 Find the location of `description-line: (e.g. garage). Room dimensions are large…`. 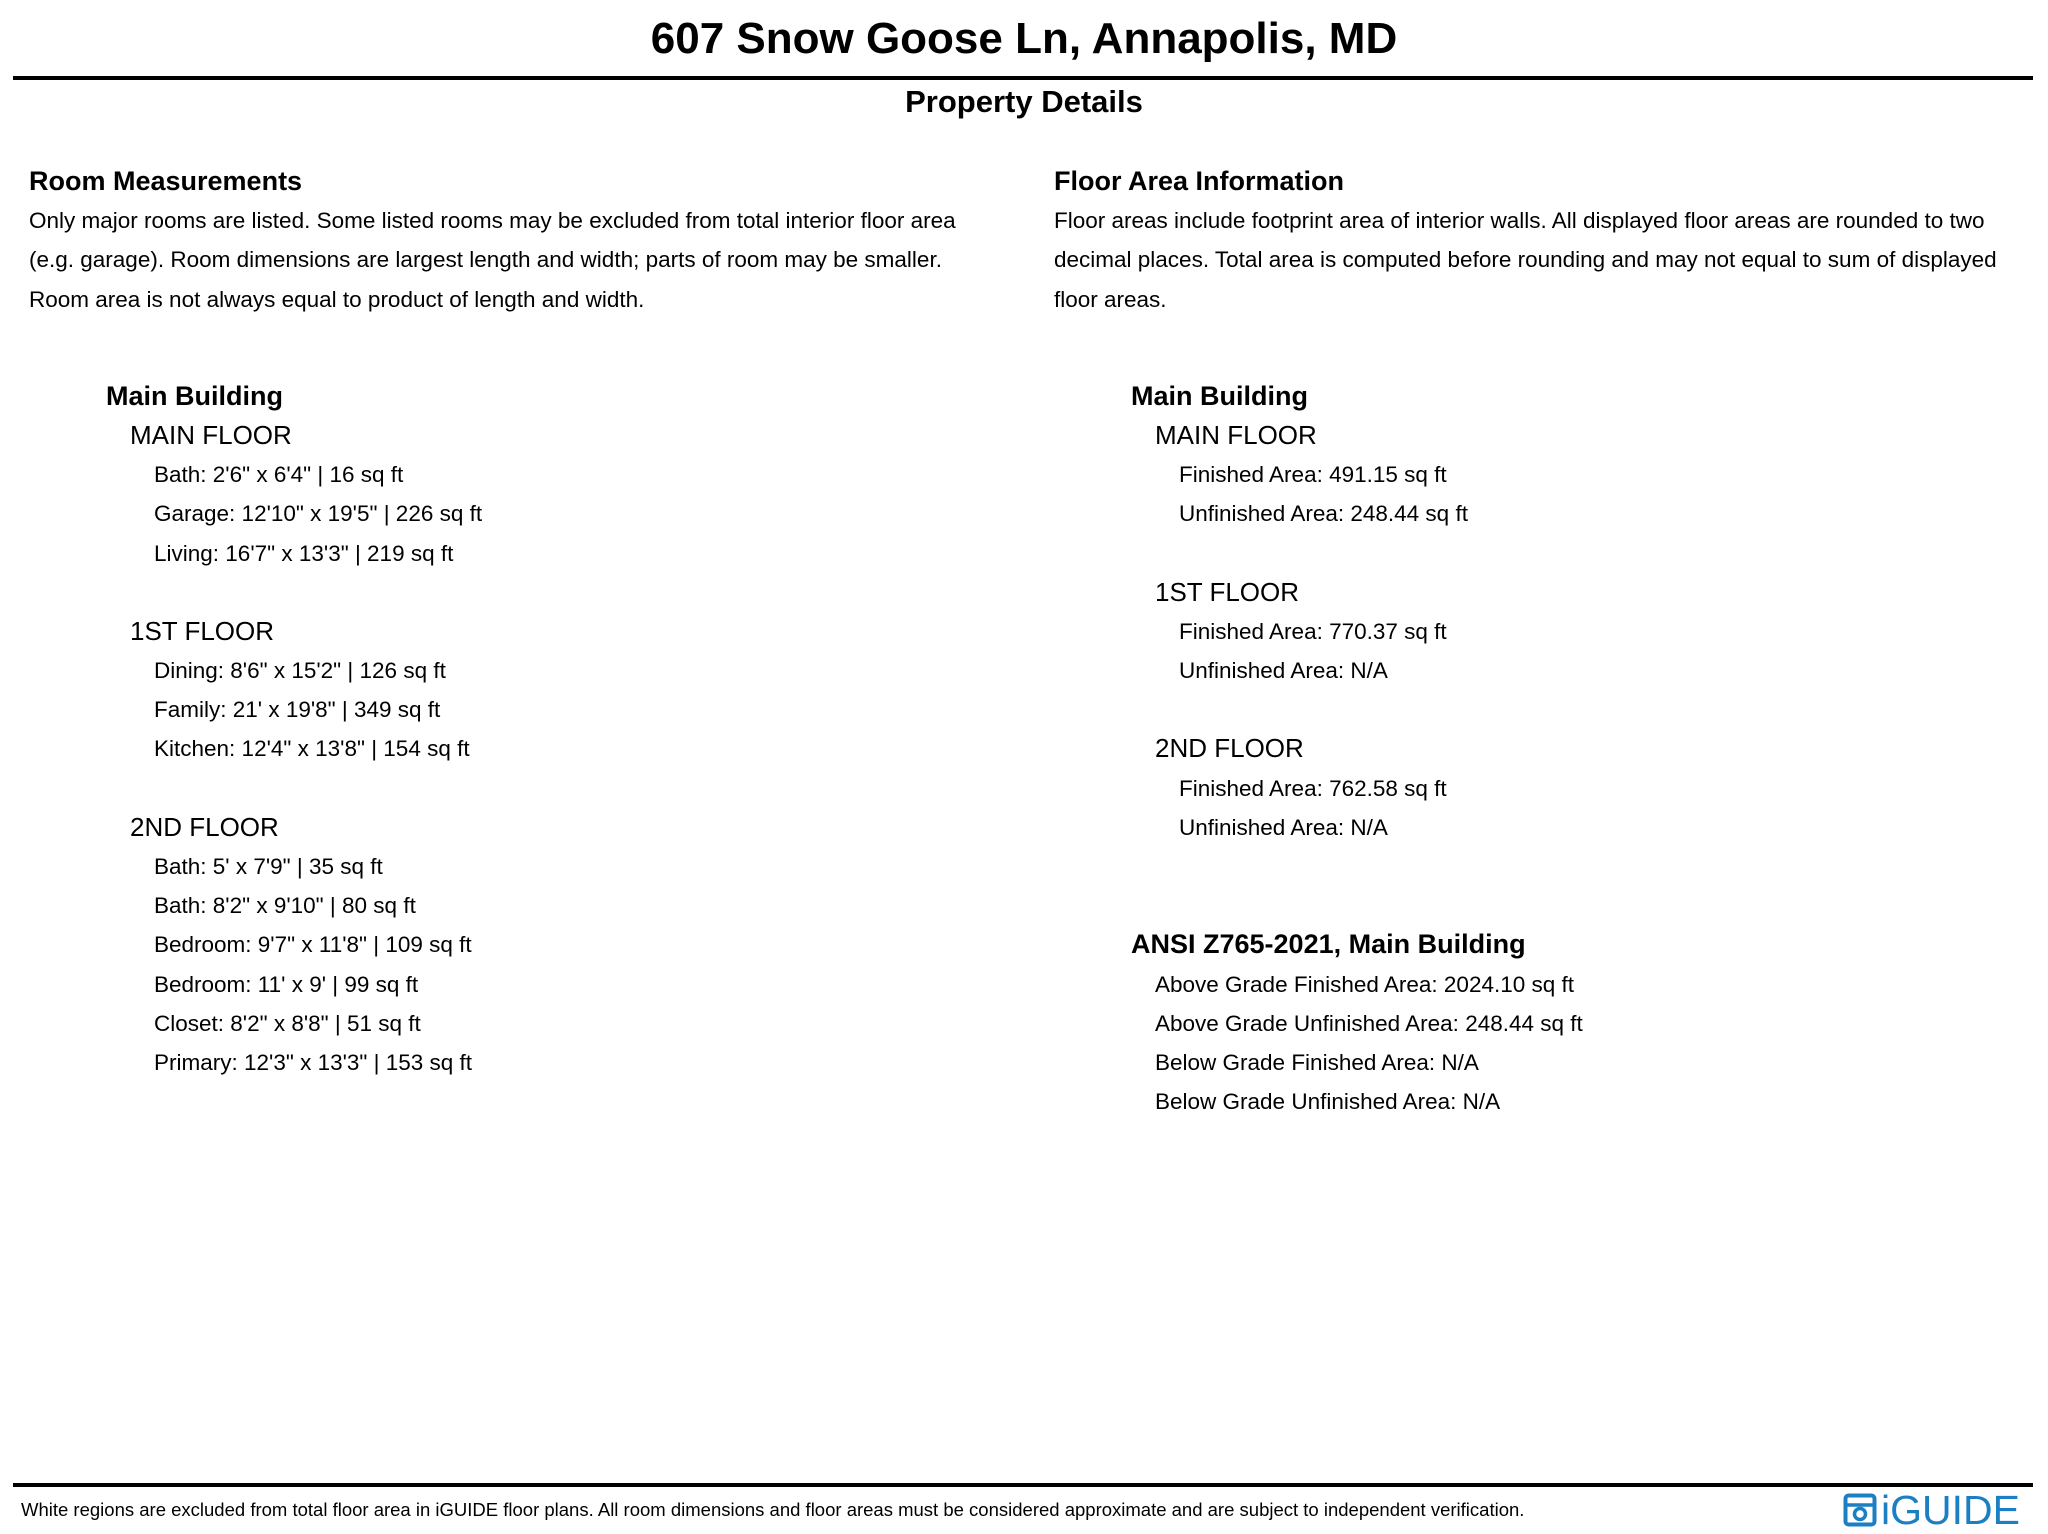

description-line: (e.g. garage). Room dimensions are large… is located at coordinates (485, 260).